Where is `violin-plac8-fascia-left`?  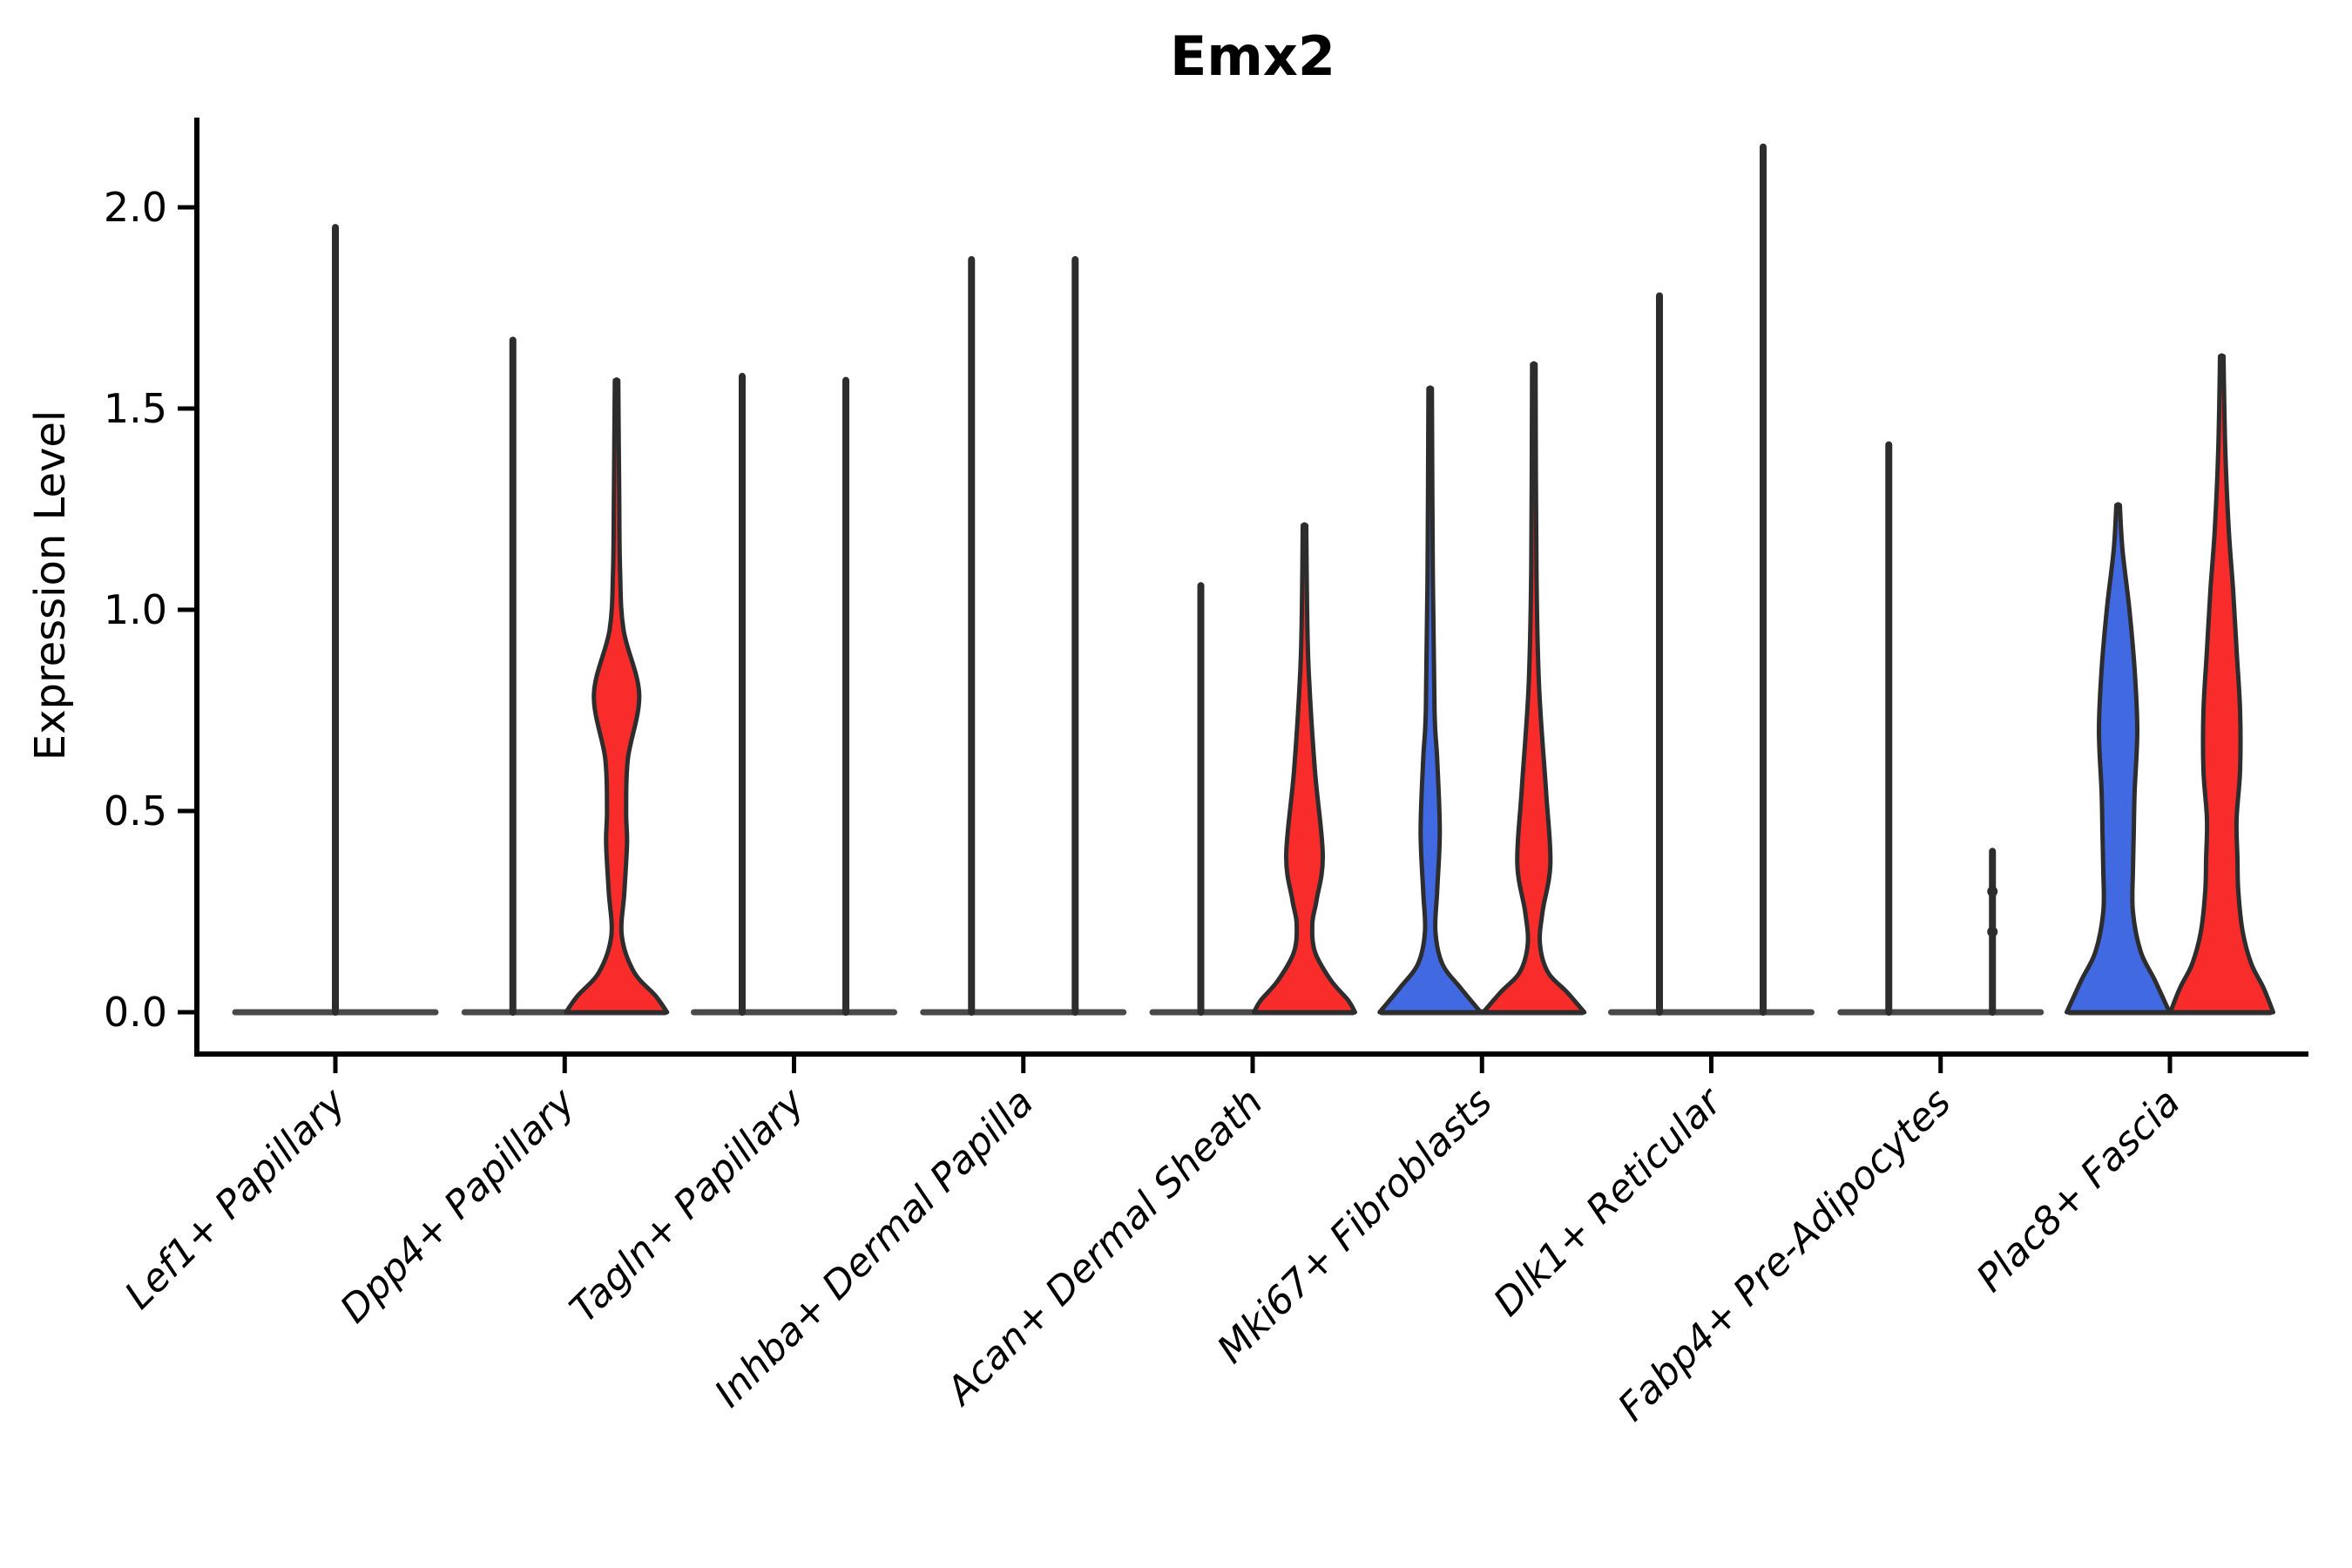 violin-plac8-fascia-left is located at coordinates (2118, 759).